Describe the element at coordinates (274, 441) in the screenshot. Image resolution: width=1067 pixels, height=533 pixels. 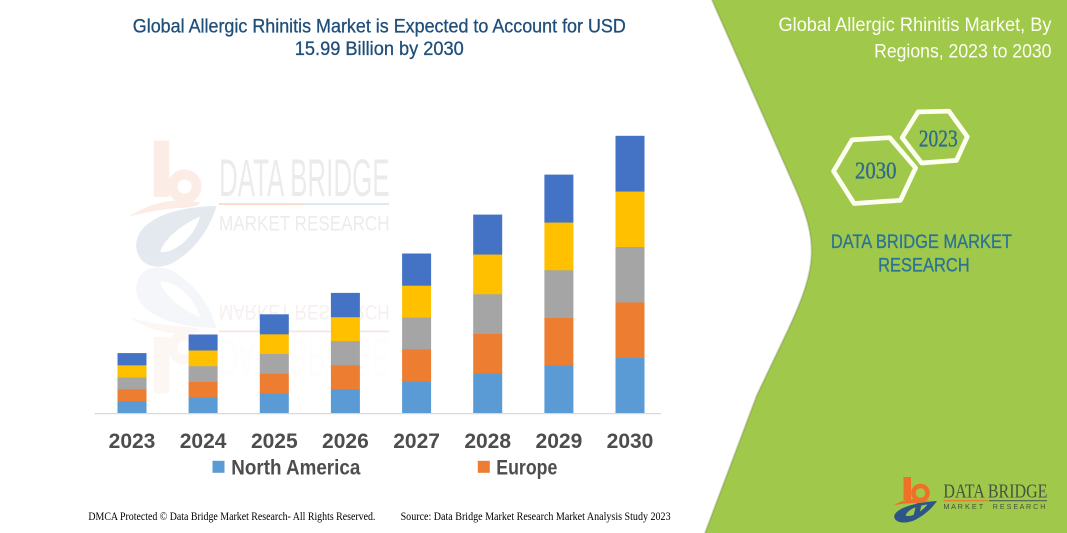
I see `svg-text: 2025` at that location.